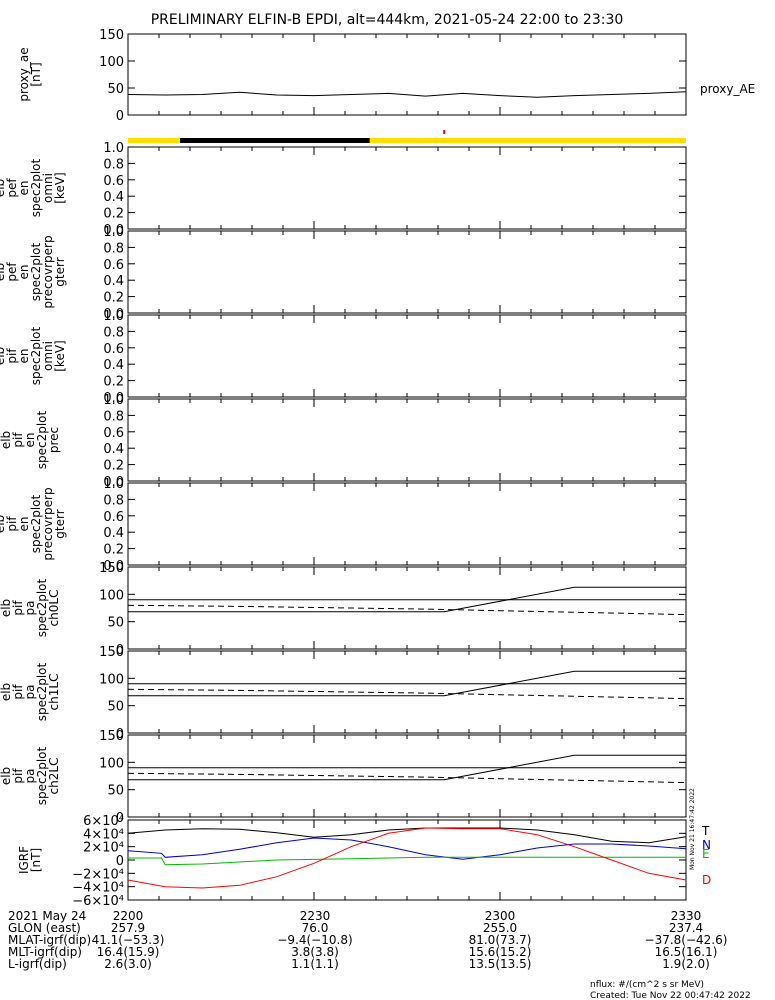 The image size is (775, 1000). I want to click on legend-proxy-ae: proxy_AE, so click(727, 89).